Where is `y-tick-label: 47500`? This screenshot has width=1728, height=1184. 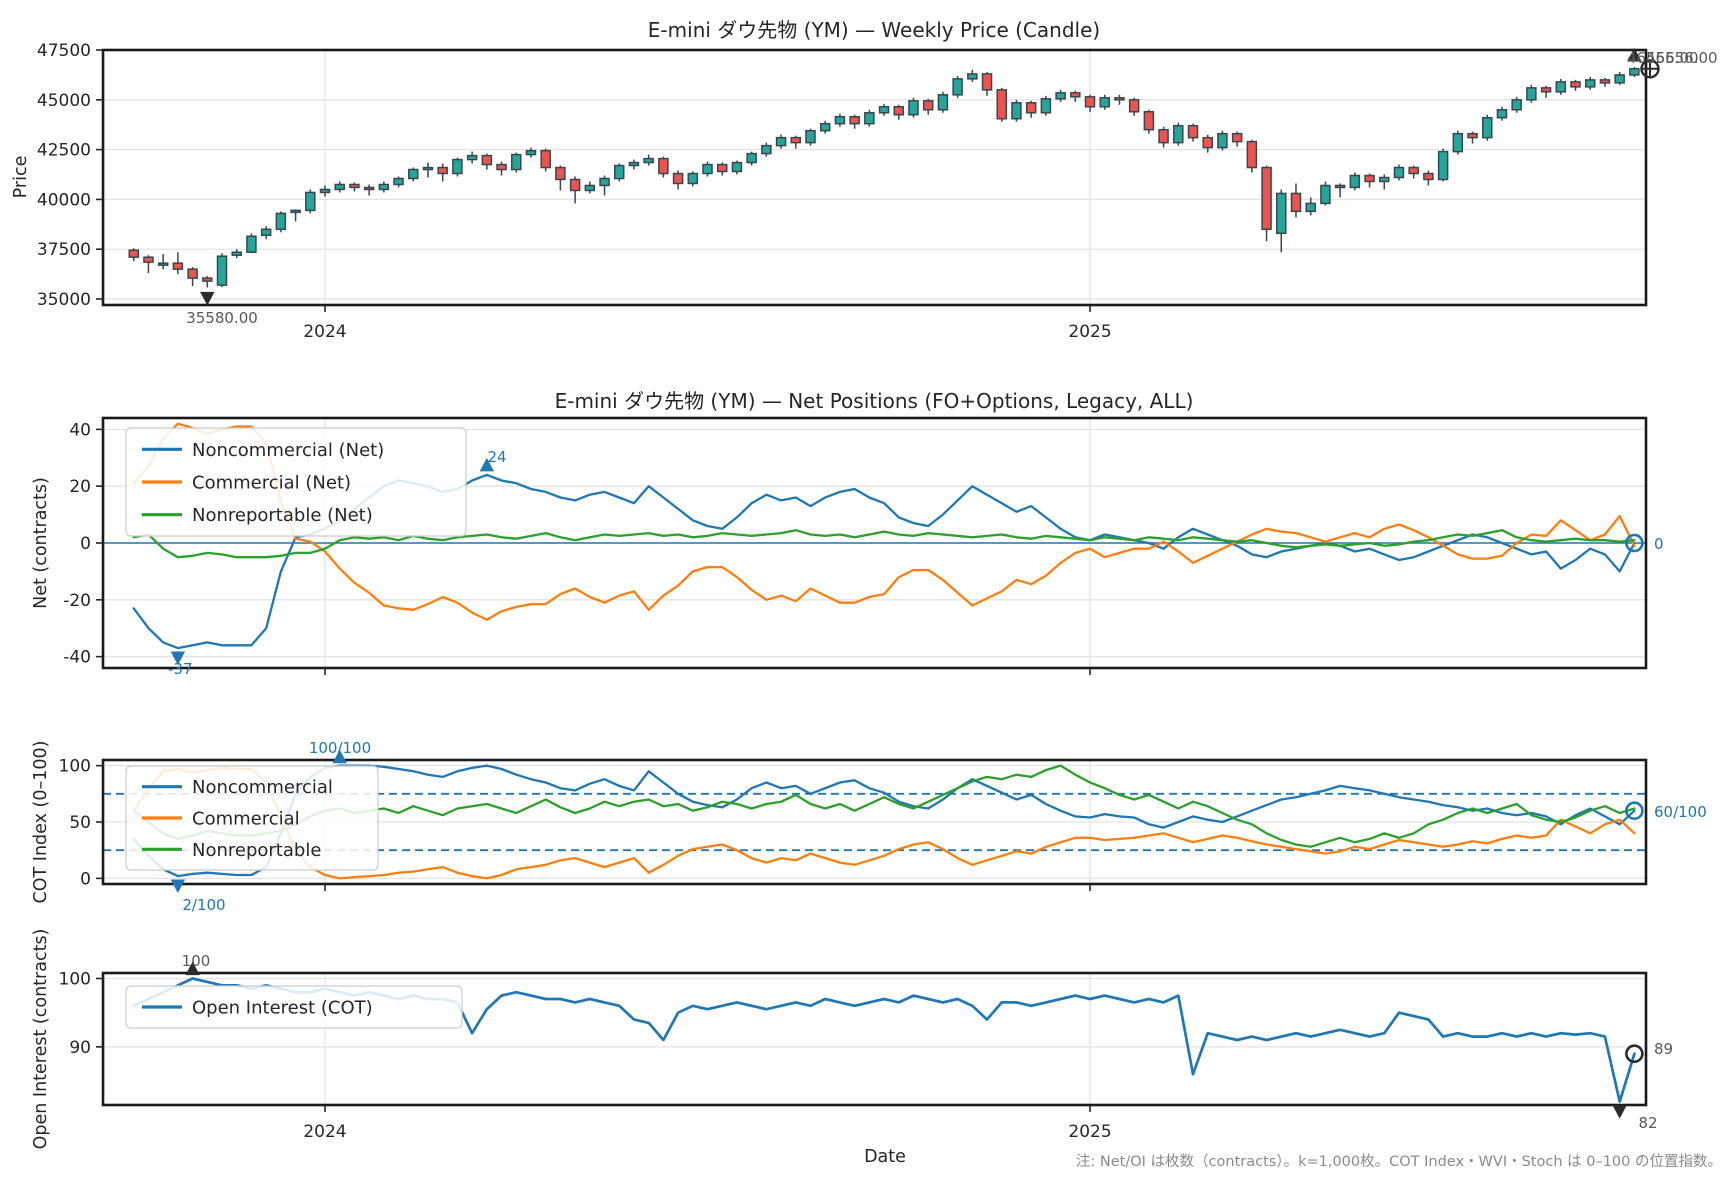
y-tick-label: 47500 is located at coordinates (64, 51).